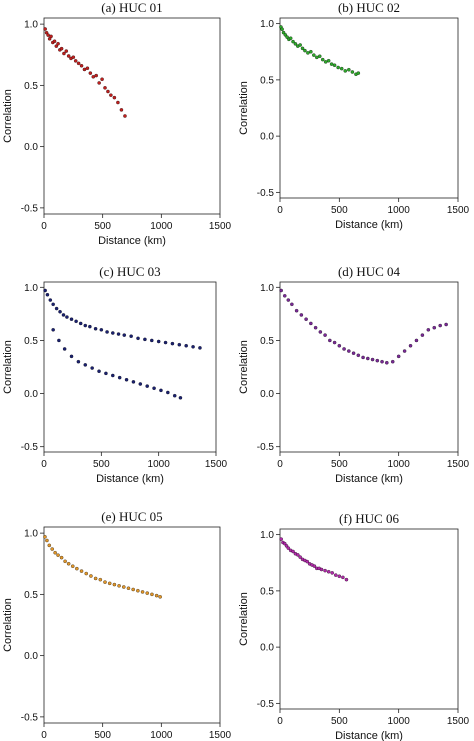 This screenshot has width=474, height=741. What do you see at coordinates (369, 7) in the screenshot?
I see `panel-title: (b) HUC 02` at bounding box center [369, 7].